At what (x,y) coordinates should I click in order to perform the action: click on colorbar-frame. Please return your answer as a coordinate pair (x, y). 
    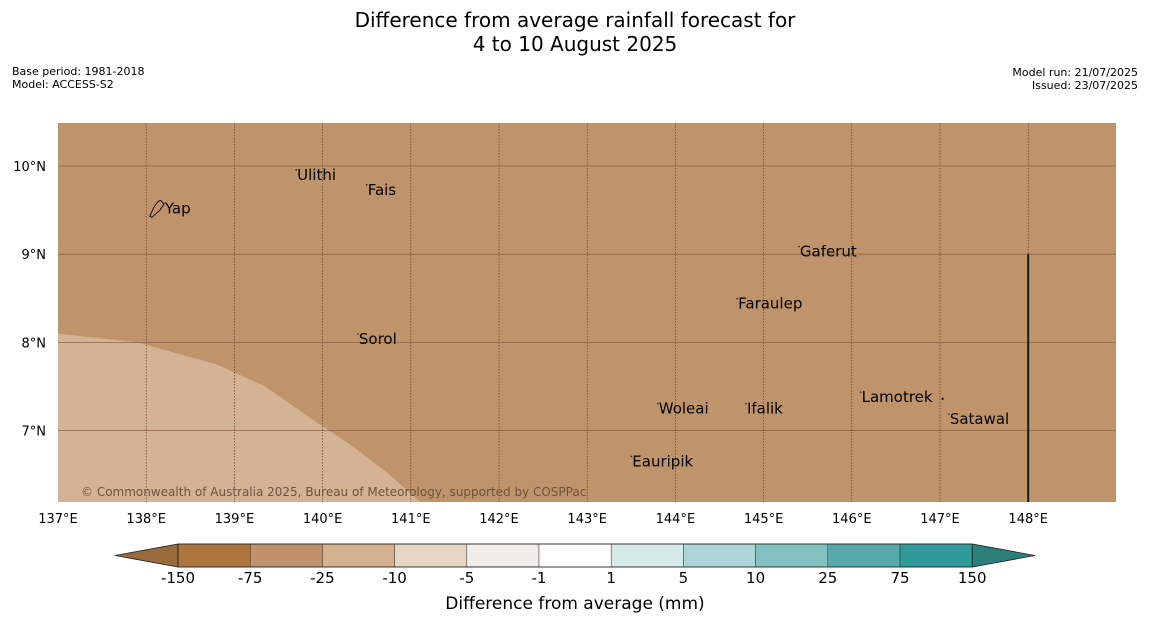
    Looking at the image, I should click on (575, 555).